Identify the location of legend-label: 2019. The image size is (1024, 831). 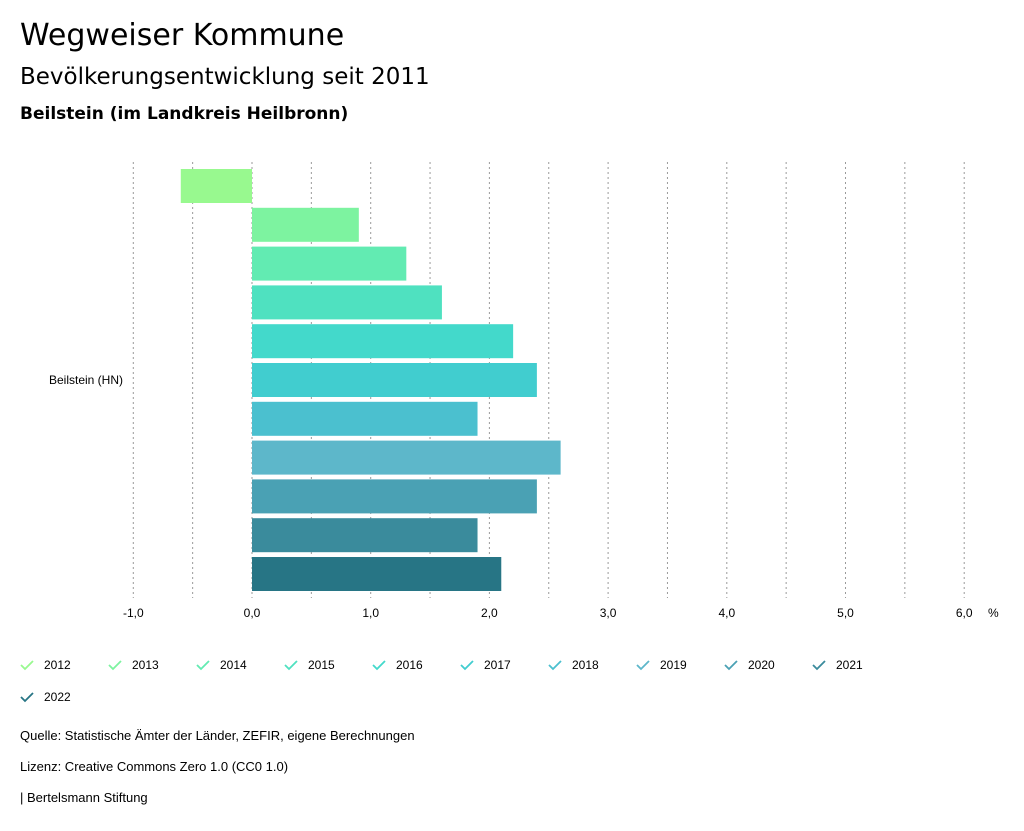
(673, 665).